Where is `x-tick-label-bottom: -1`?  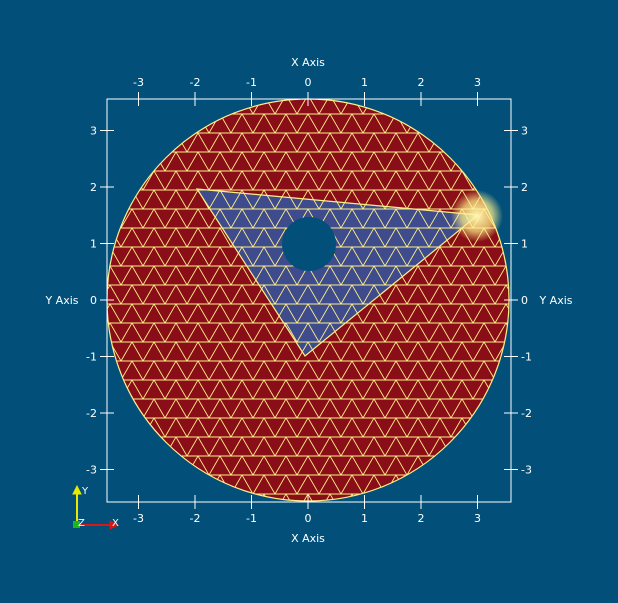 x-tick-label-bottom: -1 is located at coordinates (251, 518).